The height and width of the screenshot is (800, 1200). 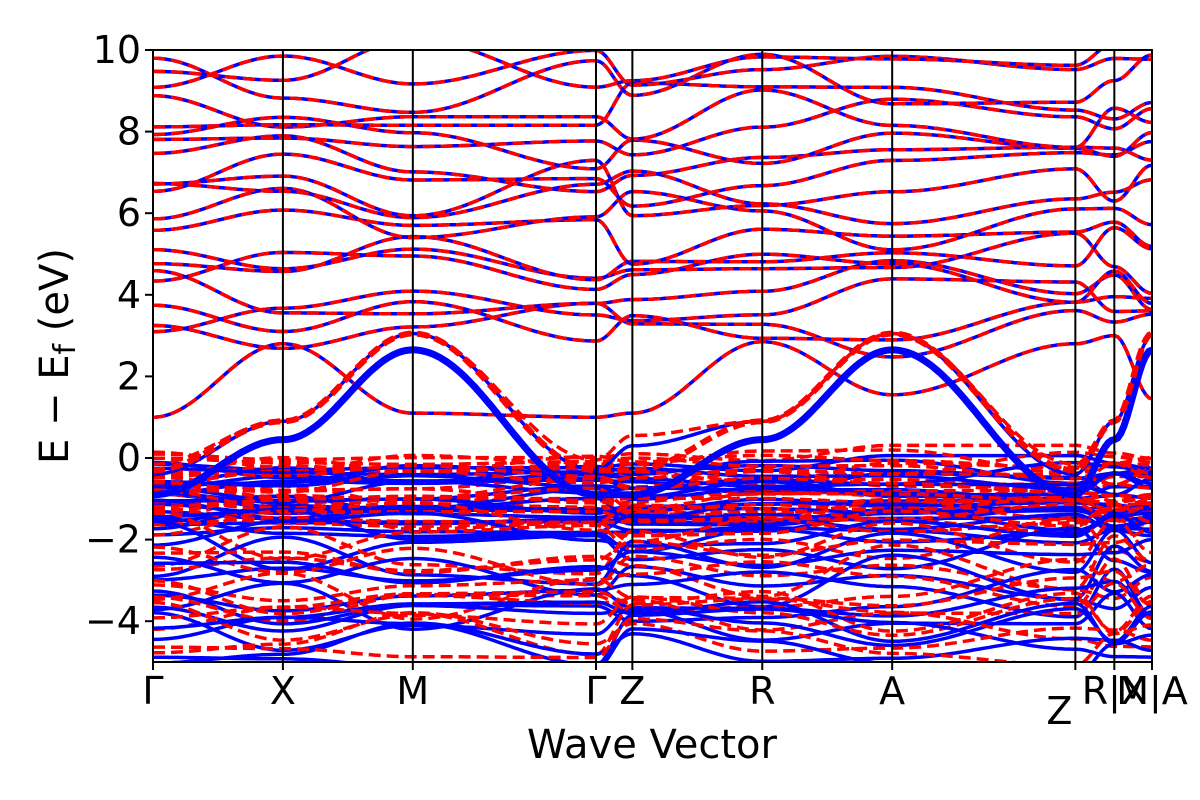 What do you see at coordinates (652, 745) in the screenshot?
I see `x-axis-label: Wave Vector` at bounding box center [652, 745].